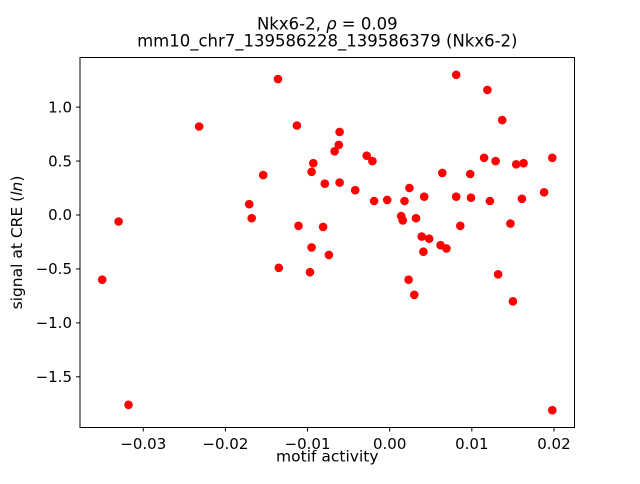  What do you see at coordinates (60, 215) in the screenshot?
I see `y-tick-label: 0.0` at bounding box center [60, 215].